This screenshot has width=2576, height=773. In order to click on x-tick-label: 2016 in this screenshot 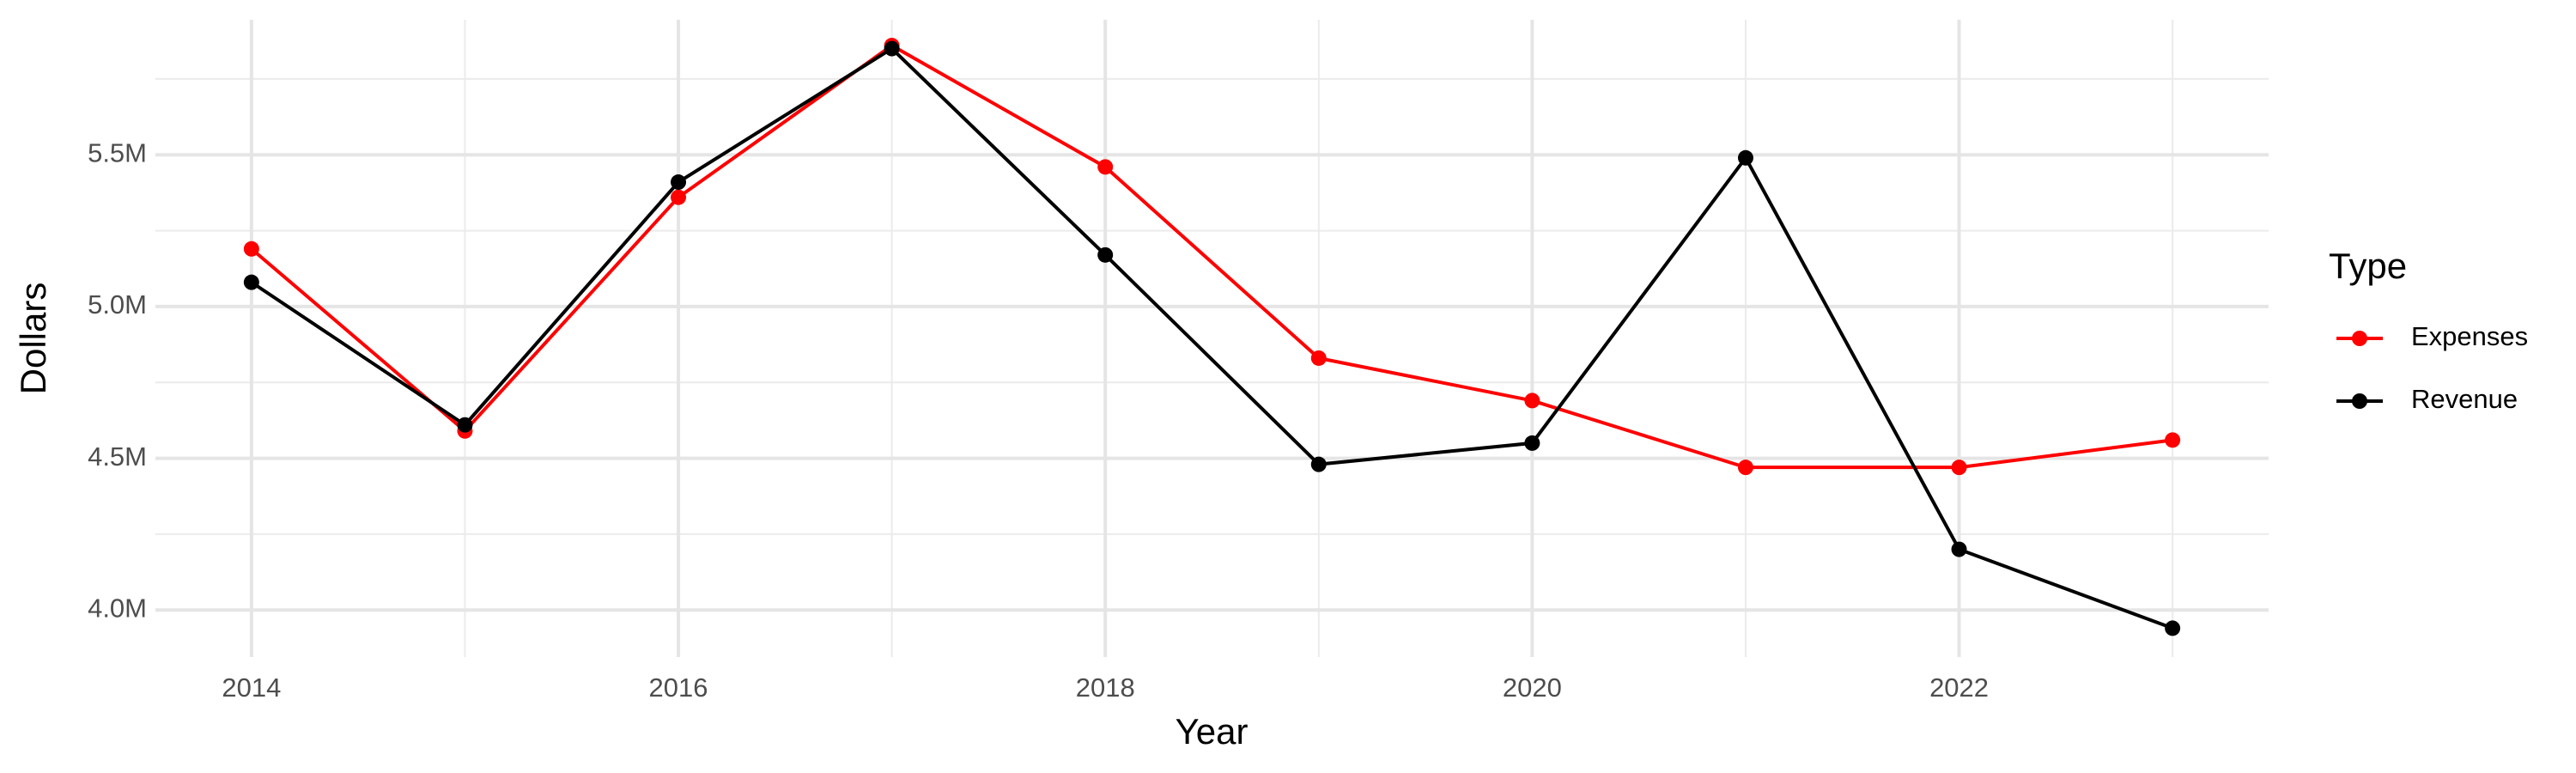, I will do `click(678, 688)`.